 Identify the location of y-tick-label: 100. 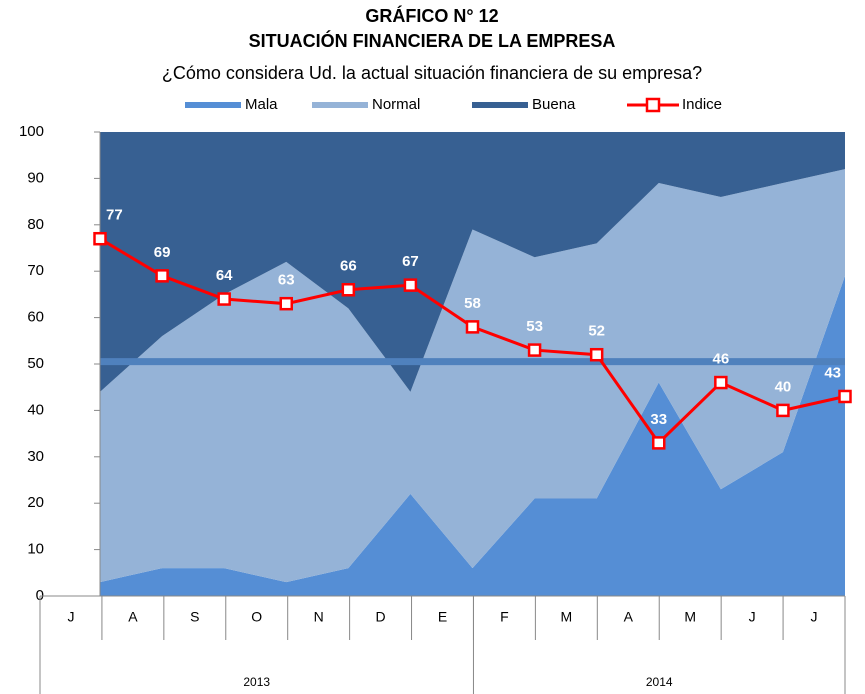
(31, 131).